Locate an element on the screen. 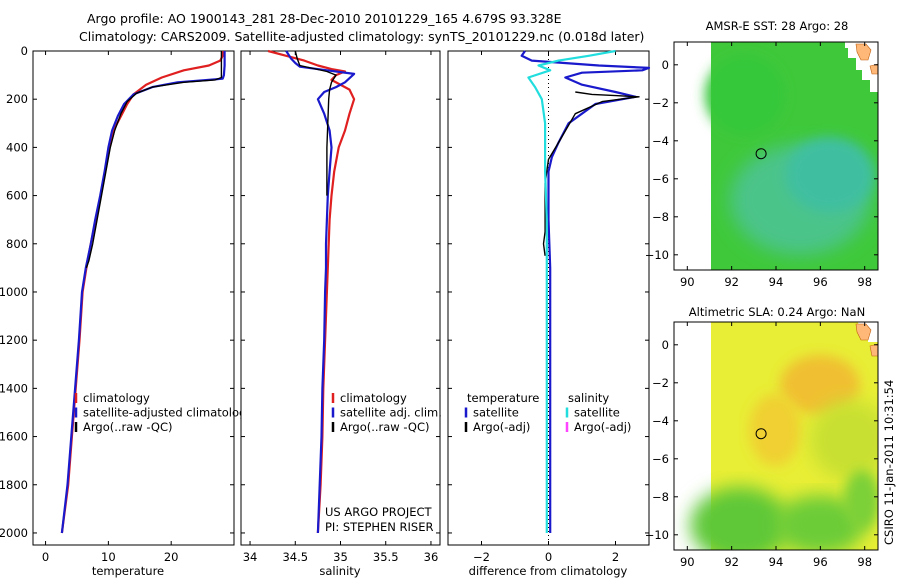  difference-series-temperature-satellite is located at coordinates (585, 291).